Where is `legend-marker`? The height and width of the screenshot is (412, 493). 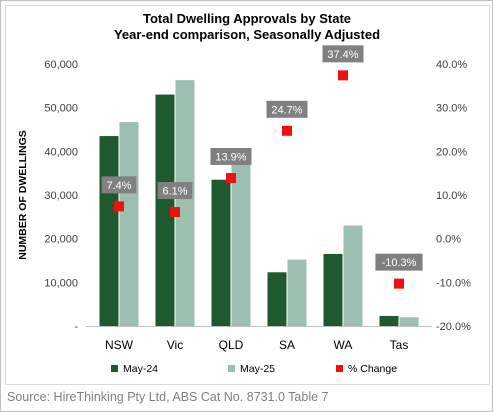
legend-marker is located at coordinates (339, 368).